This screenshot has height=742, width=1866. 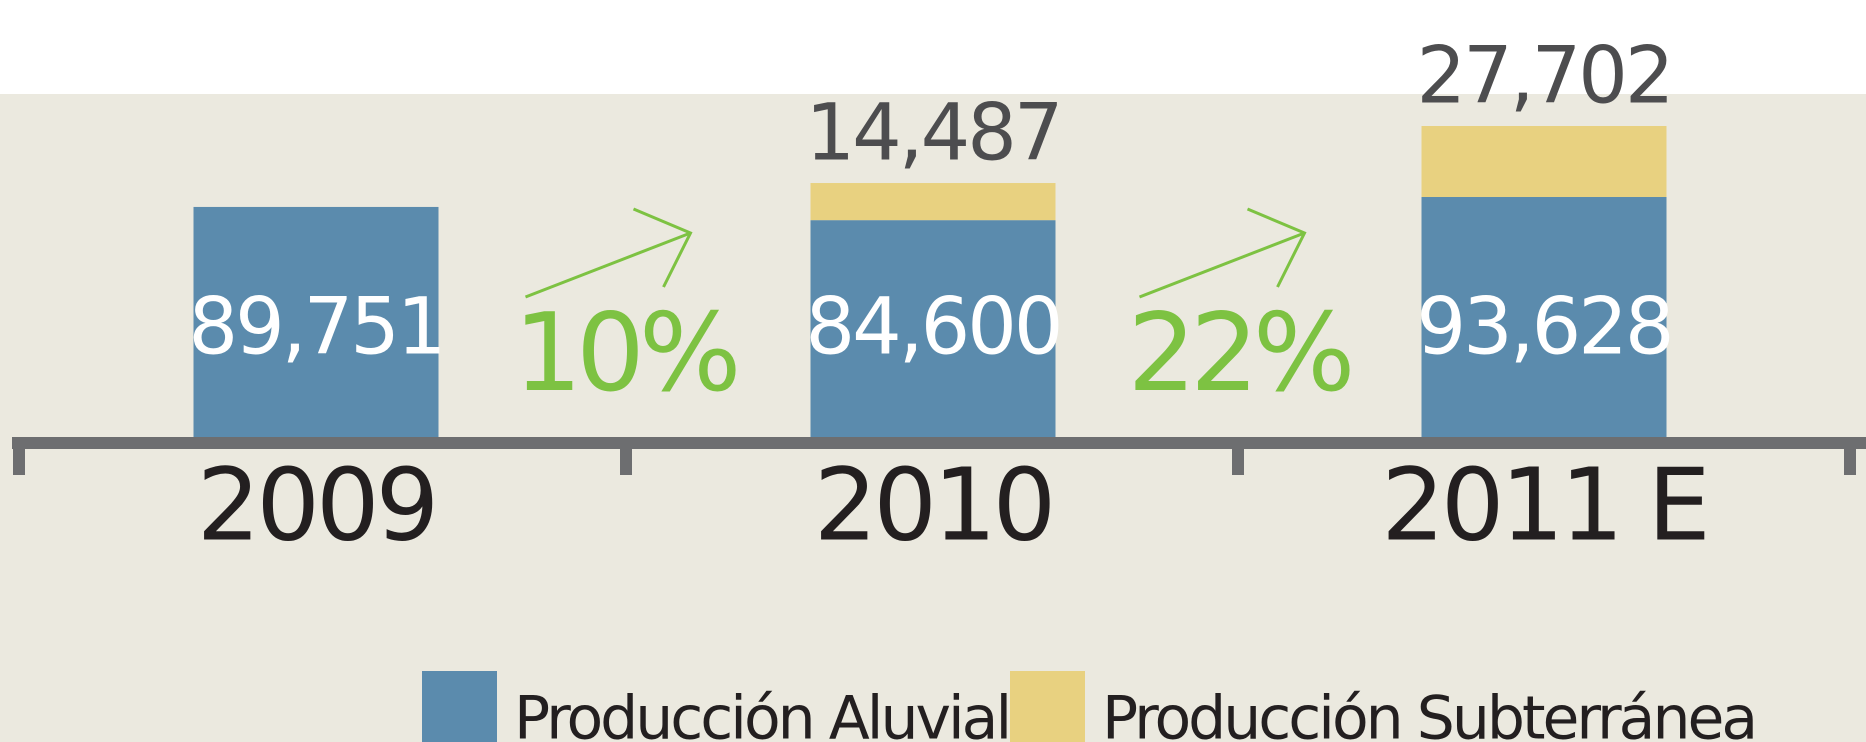 I want to click on axis-line, so click(x=939, y=443).